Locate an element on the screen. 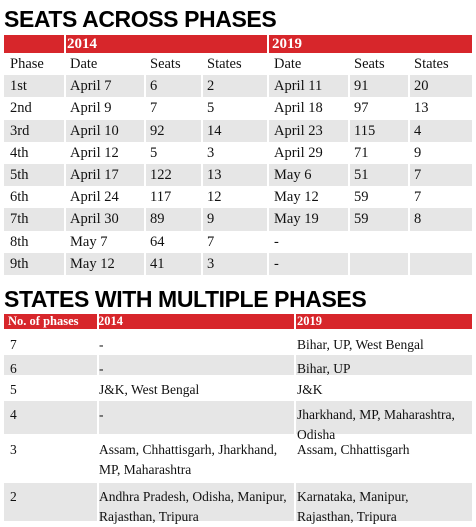 This screenshot has width=476, height=527. table-row: 6 - Bihar, UP is located at coordinates (238, 365).